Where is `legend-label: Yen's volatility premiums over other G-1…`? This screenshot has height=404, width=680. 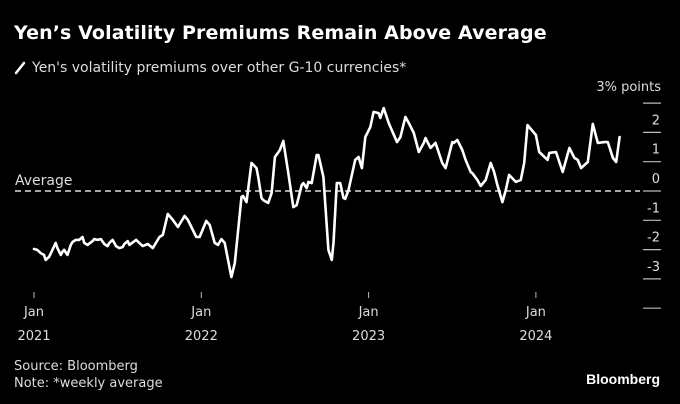
legend-label: Yen's volatility premiums over other G-1… is located at coordinates (219, 68).